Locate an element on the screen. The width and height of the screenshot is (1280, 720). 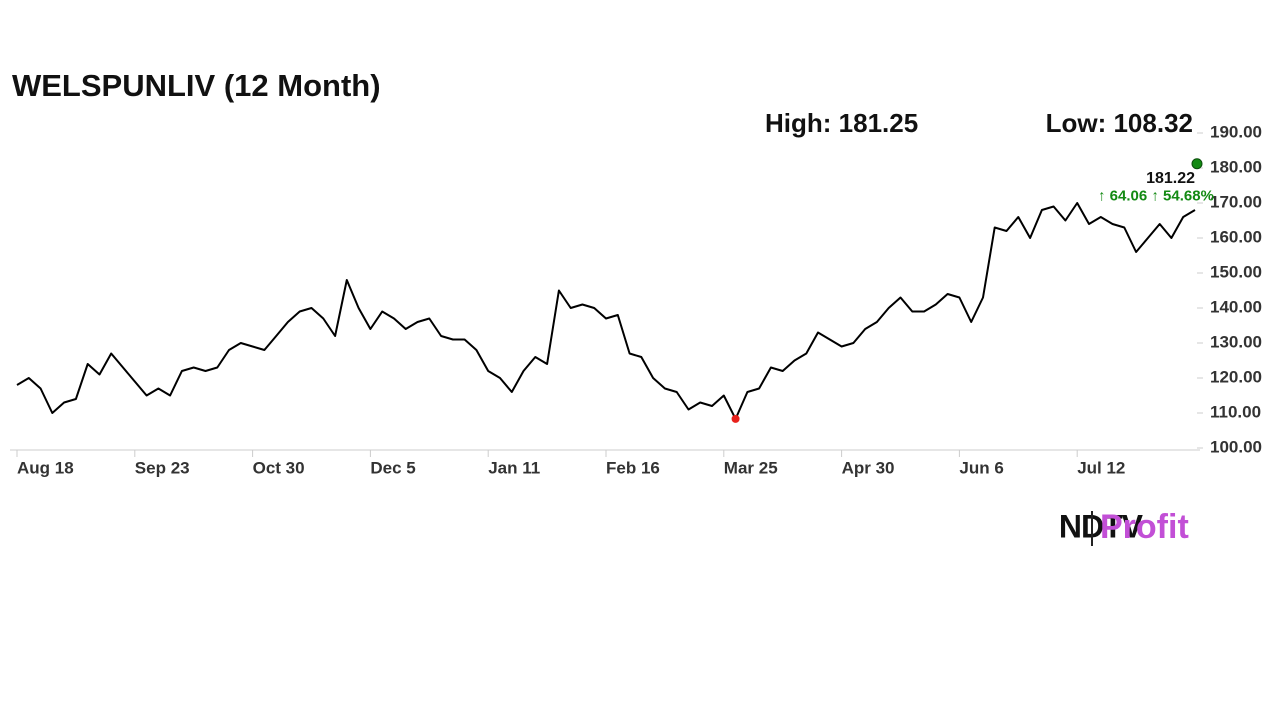
y-tick-label: 150.00 is located at coordinates (1236, 271).